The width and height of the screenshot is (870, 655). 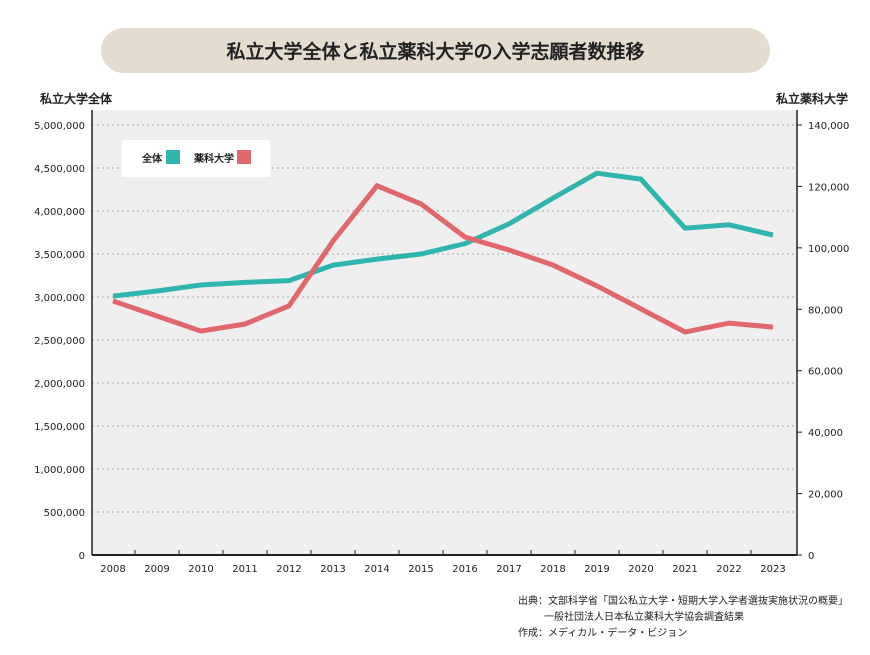 What do you see at coordinates (59, 427) in the screenshot?
I see `left-tick-label: 1,500,000` at bounding box center [59, 427].